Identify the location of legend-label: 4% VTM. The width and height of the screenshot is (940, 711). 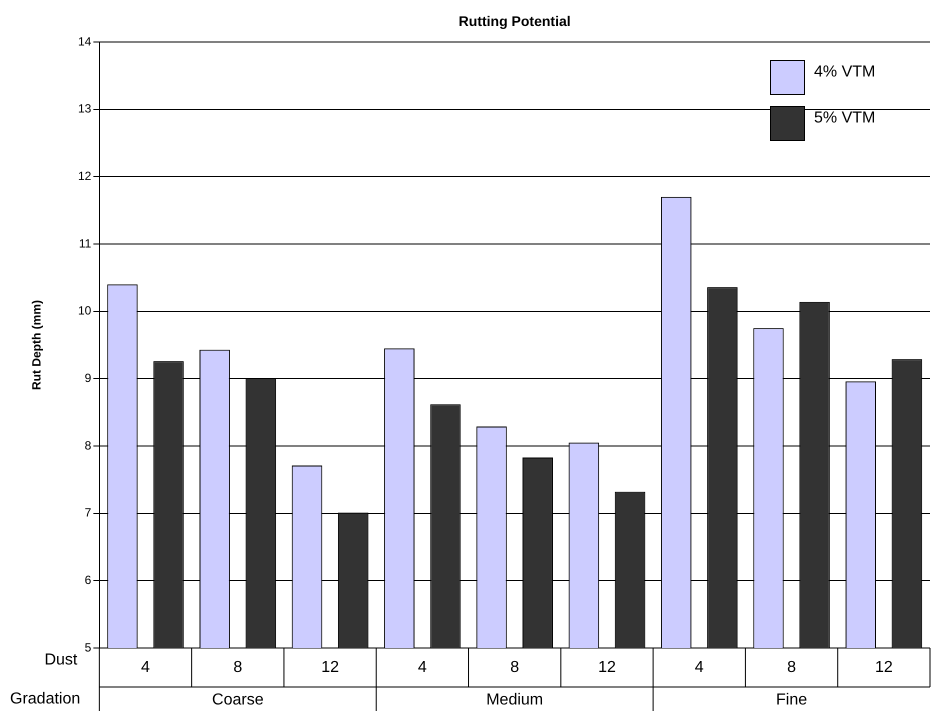
(845, 71).